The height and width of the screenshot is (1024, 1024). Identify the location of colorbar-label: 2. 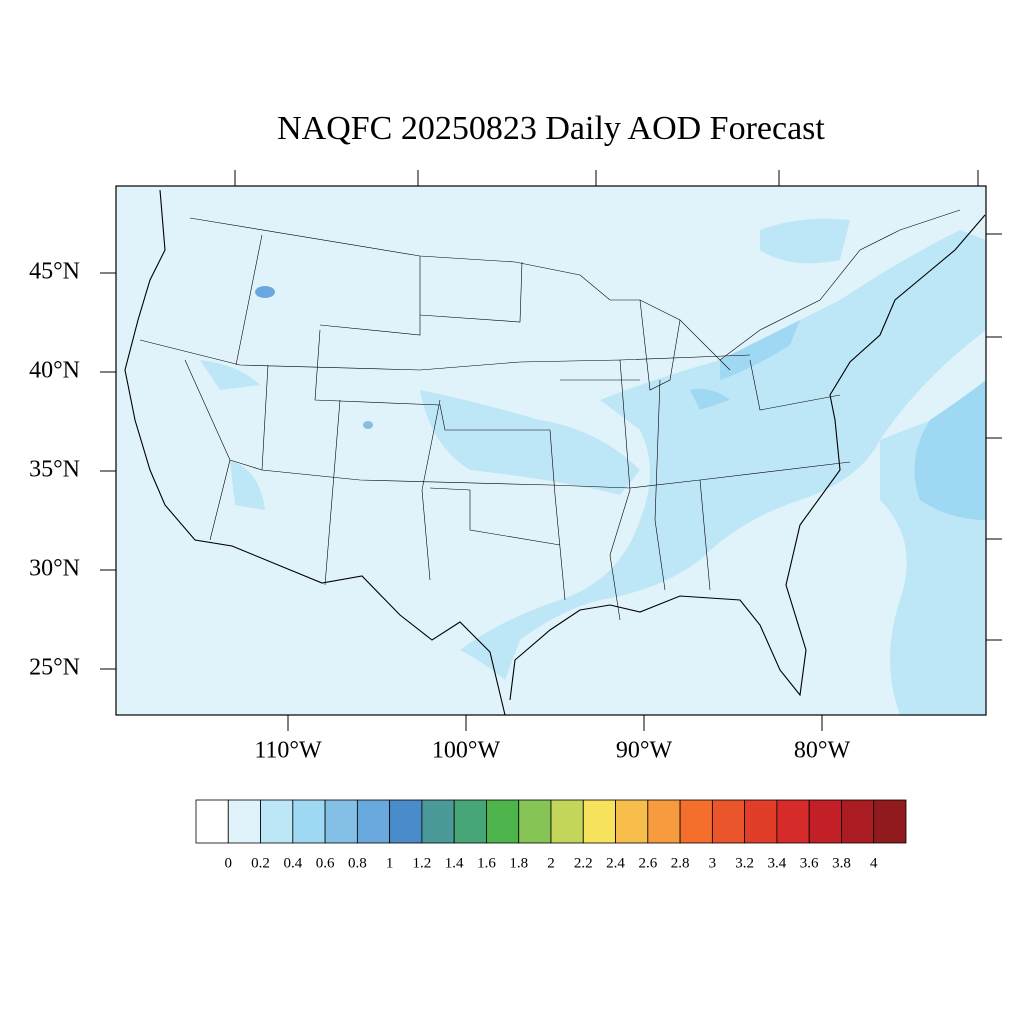
(551, 863).